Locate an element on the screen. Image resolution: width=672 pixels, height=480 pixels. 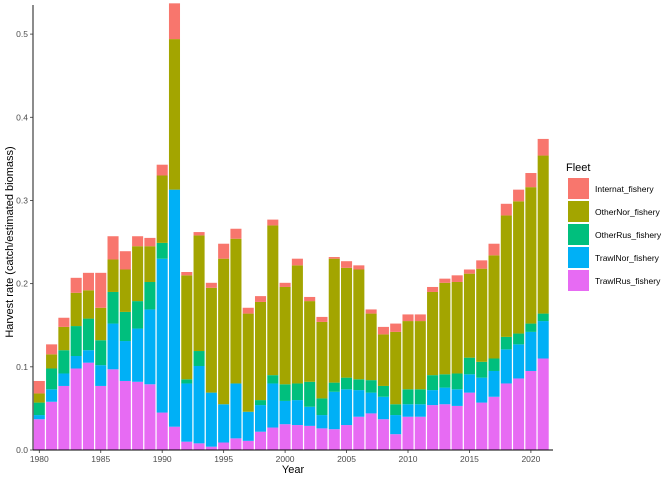
bar-TrawlNor_fishery-1994 is located at coordinates (211, 419).